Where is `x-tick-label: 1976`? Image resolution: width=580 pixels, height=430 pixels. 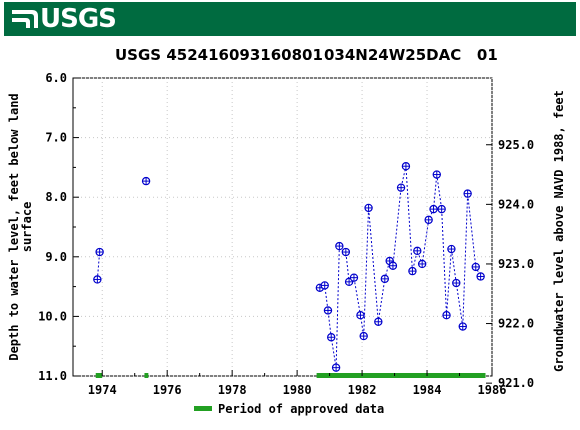 x-tick-label: 1976 is located at coordinates (167, 390).